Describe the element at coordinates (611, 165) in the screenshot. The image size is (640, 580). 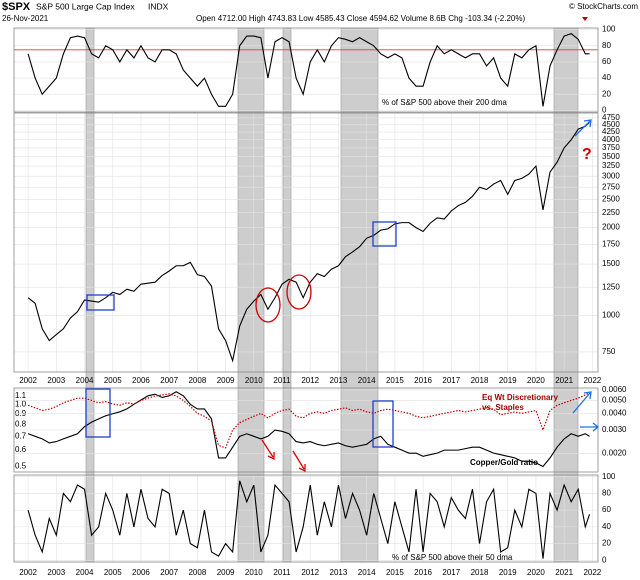
I see `y-tick-label: 3250` at that location.